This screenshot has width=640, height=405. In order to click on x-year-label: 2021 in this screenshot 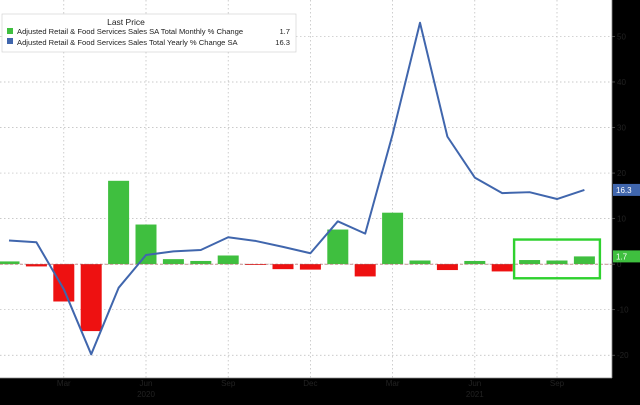, I will do `click(475, 394)`.